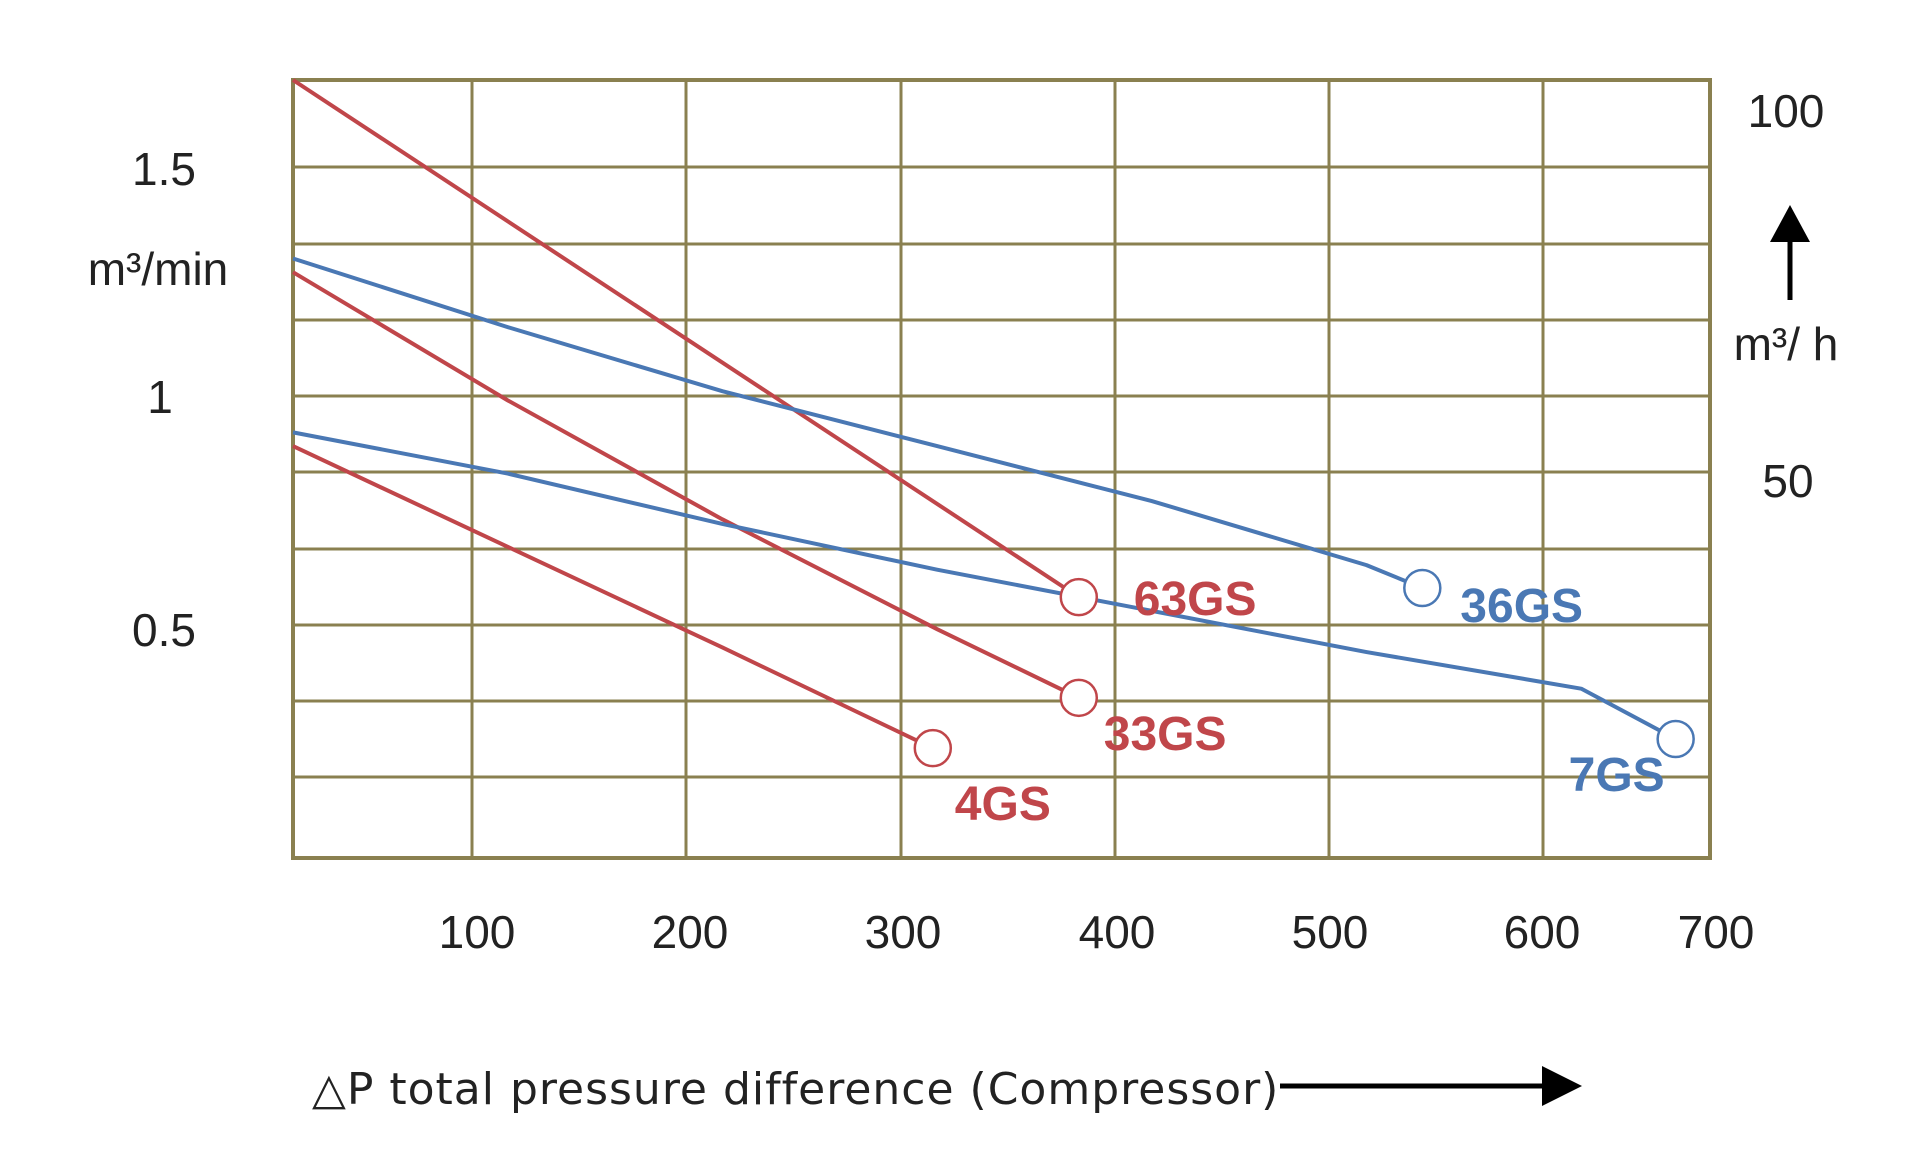 The width and height of the screenshot is (1920, 1152). Describe the element at coordinates (1079, 698) in the screenshot. I see `series-end-marker-33GS` at that location.